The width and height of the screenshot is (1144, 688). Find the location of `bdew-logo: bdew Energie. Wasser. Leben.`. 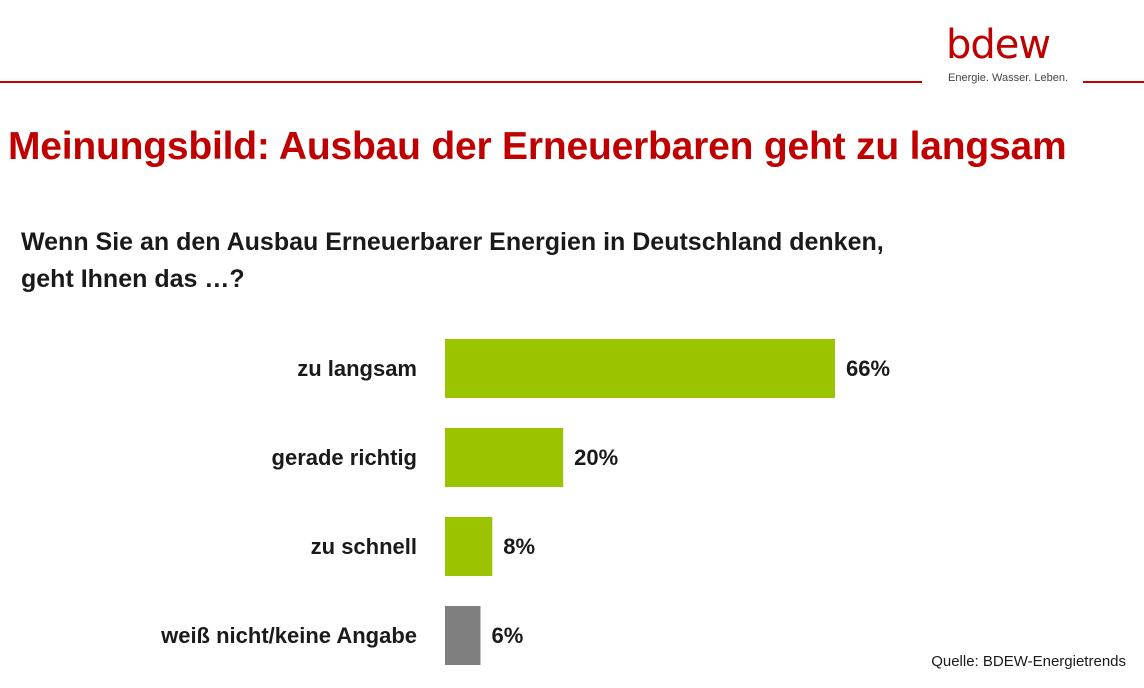

bdew-logo: bdew Energie. Wasser. Leben. is located at coordinates (1007, 57).